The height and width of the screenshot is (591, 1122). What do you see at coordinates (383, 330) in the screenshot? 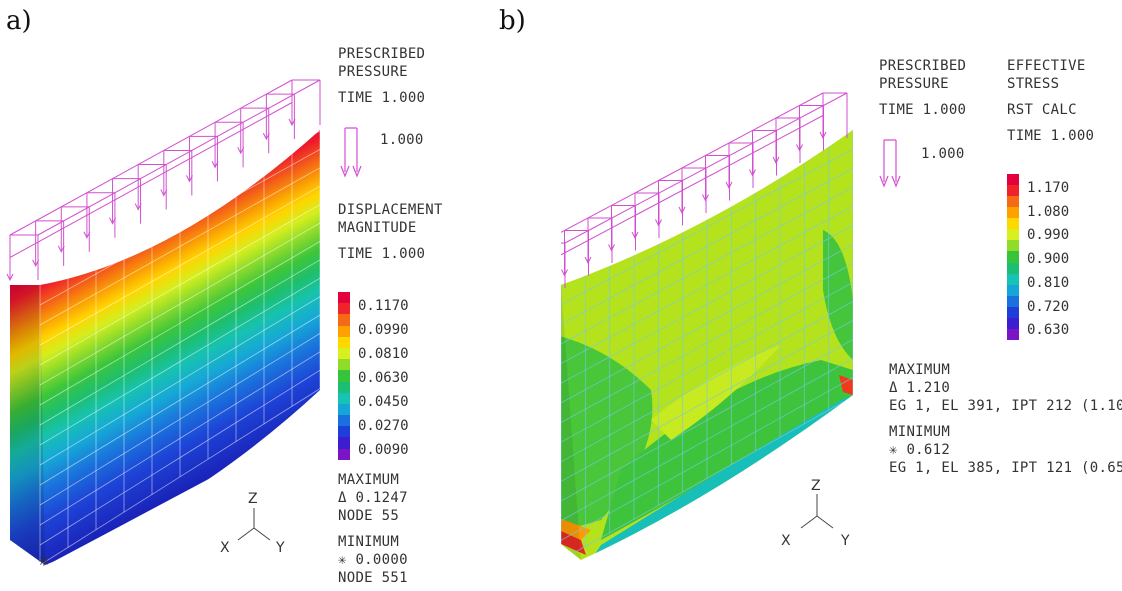
I see `legend-tick-label: 0.0990` at bounding box center [383, 330].